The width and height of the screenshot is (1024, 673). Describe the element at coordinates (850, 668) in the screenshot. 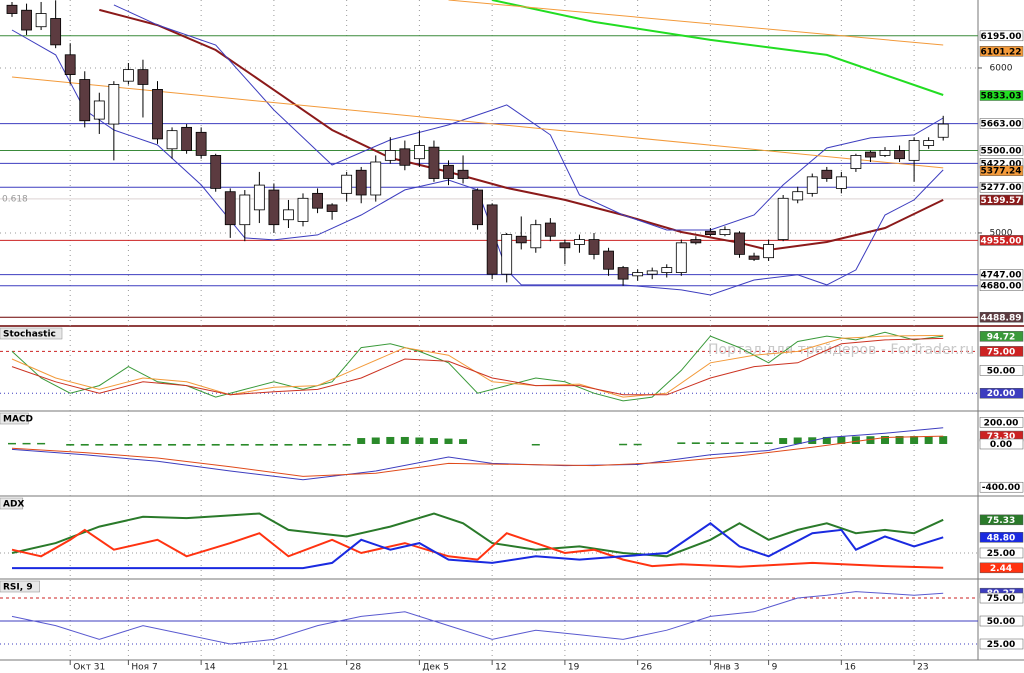

I see `x-tick-label: 16` at that location.